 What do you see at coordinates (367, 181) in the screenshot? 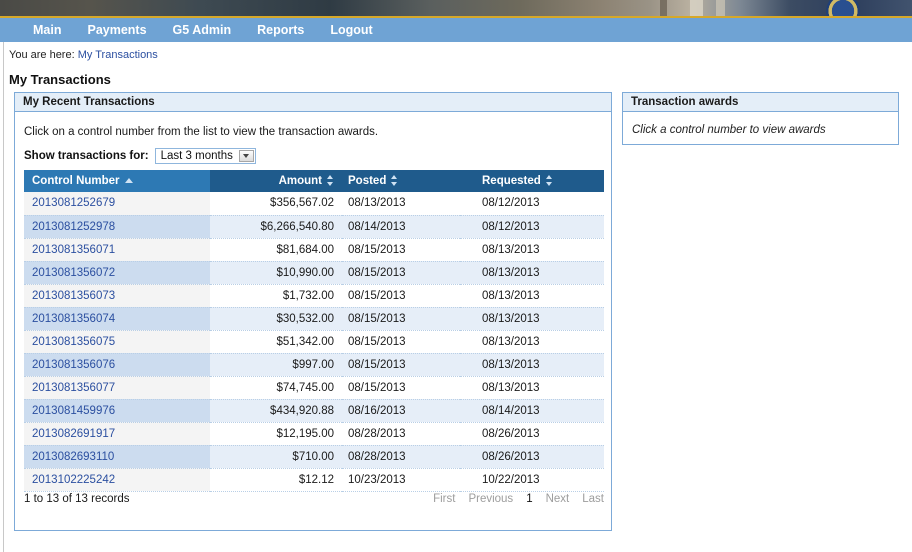
I see `column-label-posted: Posted` at bounding box center [367, 181].